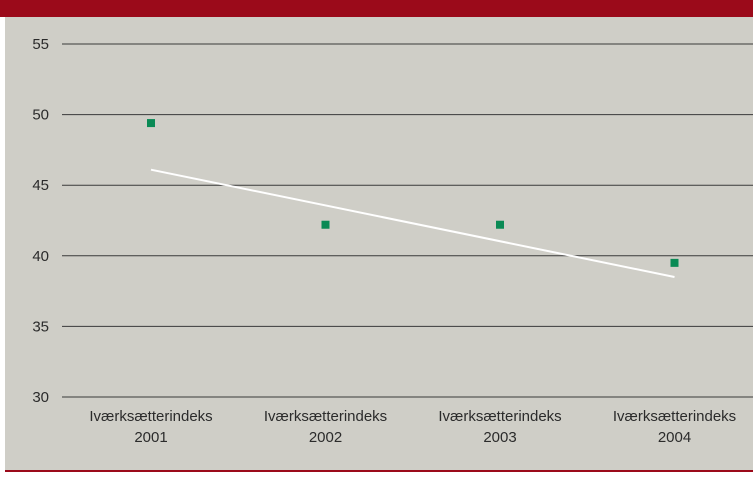 Image resolution: width=753 pixels, height=477 pixels. I want to click on top-color-band, so click(376, 8).